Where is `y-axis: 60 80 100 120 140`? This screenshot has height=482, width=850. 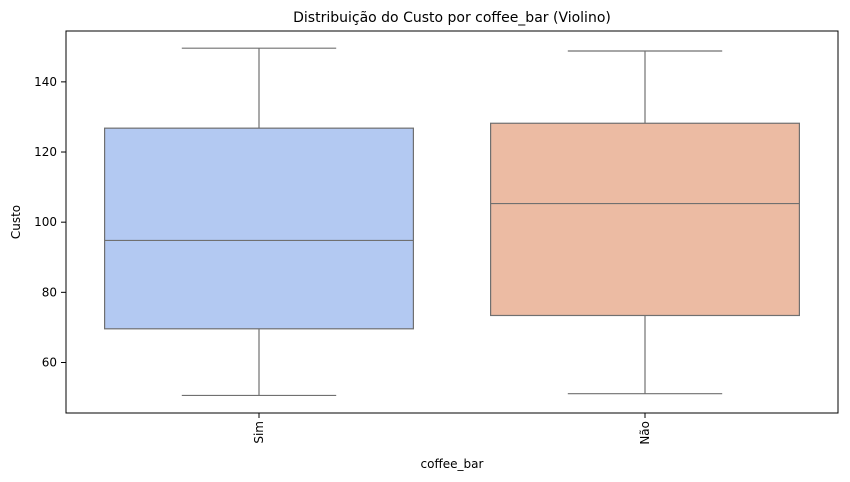 y-axis: 60 80 100 120 140 is located at coordinates (50, 222).